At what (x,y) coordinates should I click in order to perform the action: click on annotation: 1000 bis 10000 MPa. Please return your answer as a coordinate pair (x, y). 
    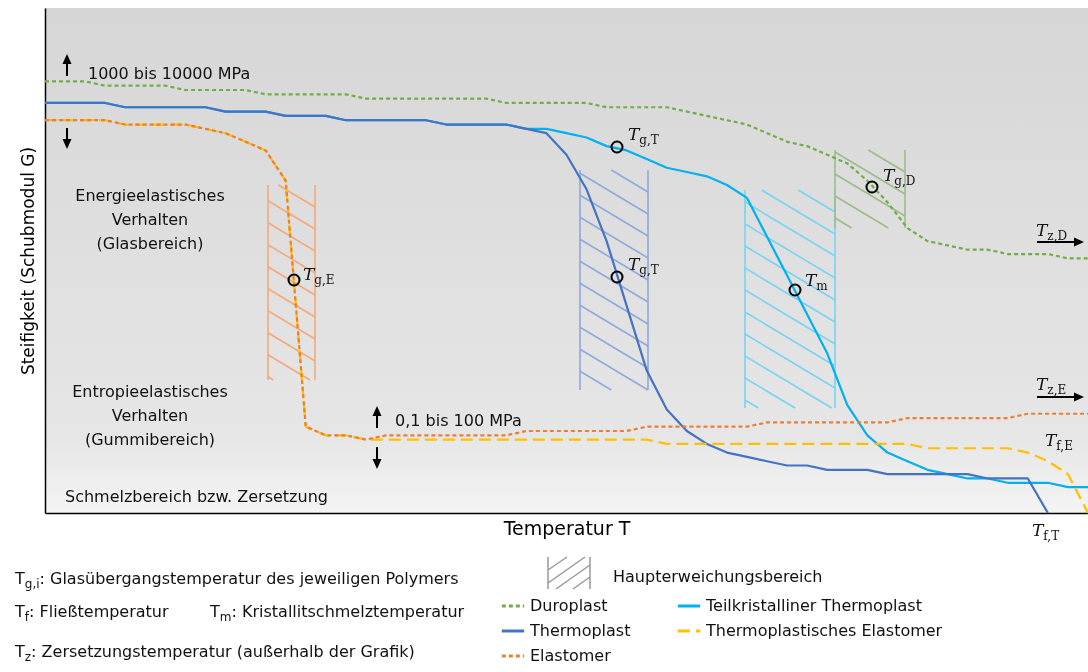
    Looking at the image, I should click on (169, 74).